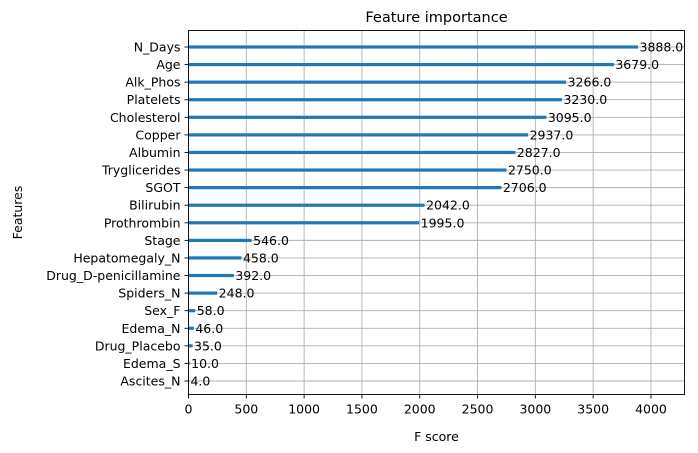 The width and height of the screenshot is (698, 453). What do you see at coordinates (154, 205) in the screenshot?
I see `y-tick-label: Bilirubin` at bounding box center [154, 205].